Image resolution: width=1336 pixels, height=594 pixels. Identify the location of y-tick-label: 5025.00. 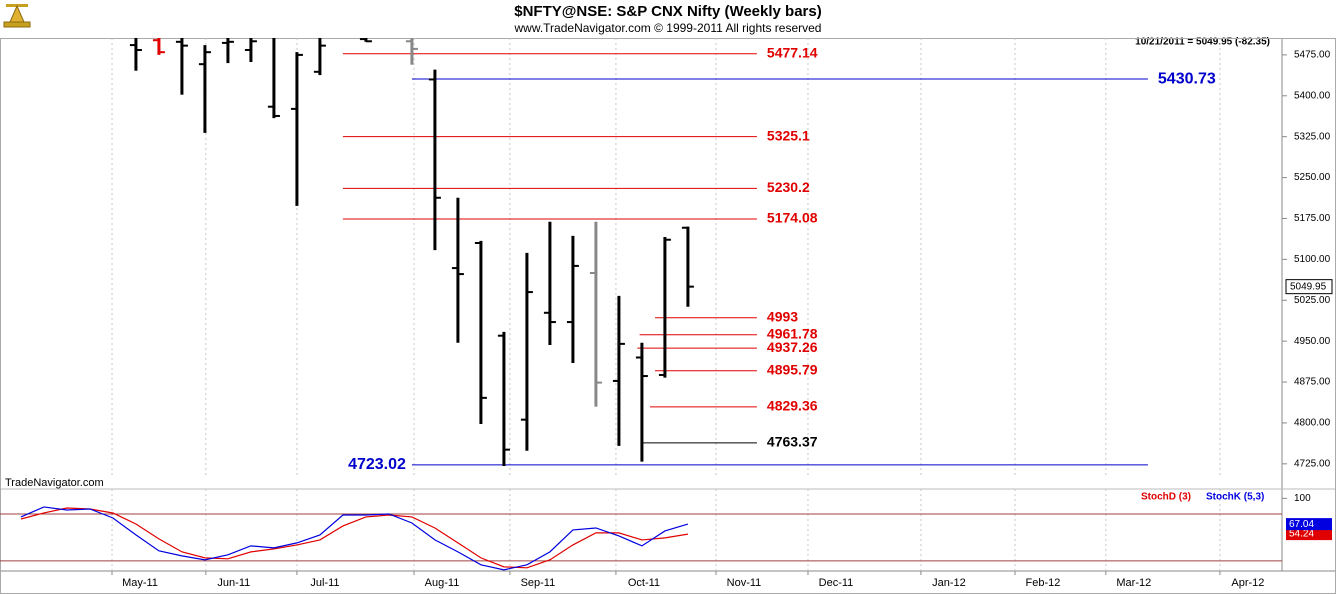
(1312, 300).